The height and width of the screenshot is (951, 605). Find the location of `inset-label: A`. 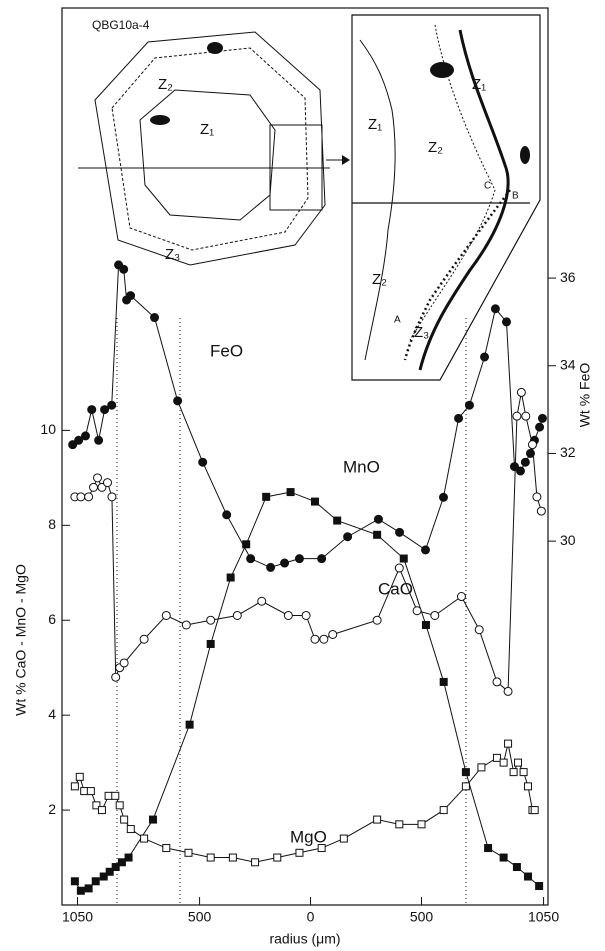

inset-label: A is located at coordinates (397, 320).